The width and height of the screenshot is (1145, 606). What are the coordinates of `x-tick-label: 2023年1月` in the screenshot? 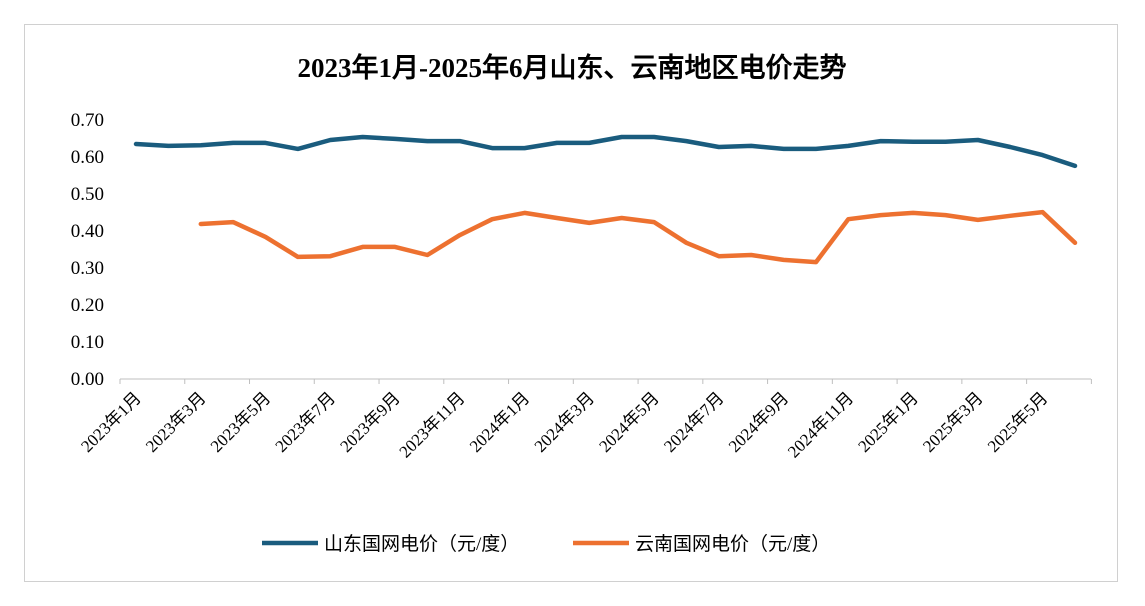 It's located at (111, 422).